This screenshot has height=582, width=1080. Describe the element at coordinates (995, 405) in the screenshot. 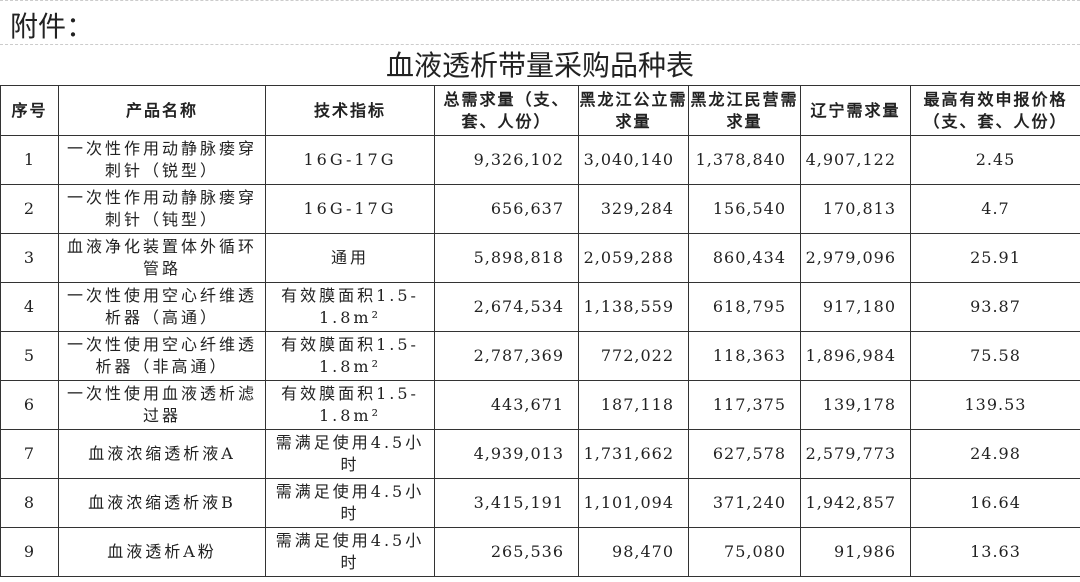

I see `max-price-cell: 139.53` at that location.